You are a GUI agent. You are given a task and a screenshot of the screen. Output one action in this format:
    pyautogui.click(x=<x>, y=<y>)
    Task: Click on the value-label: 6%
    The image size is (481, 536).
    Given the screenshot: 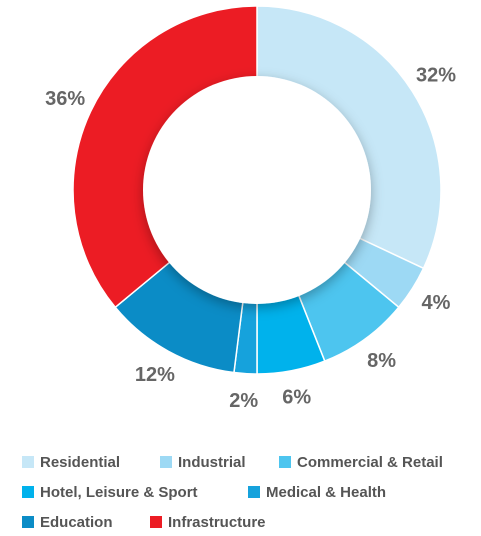 What is the action you would take?
    pyautogui.click(x=296, y=398)
    